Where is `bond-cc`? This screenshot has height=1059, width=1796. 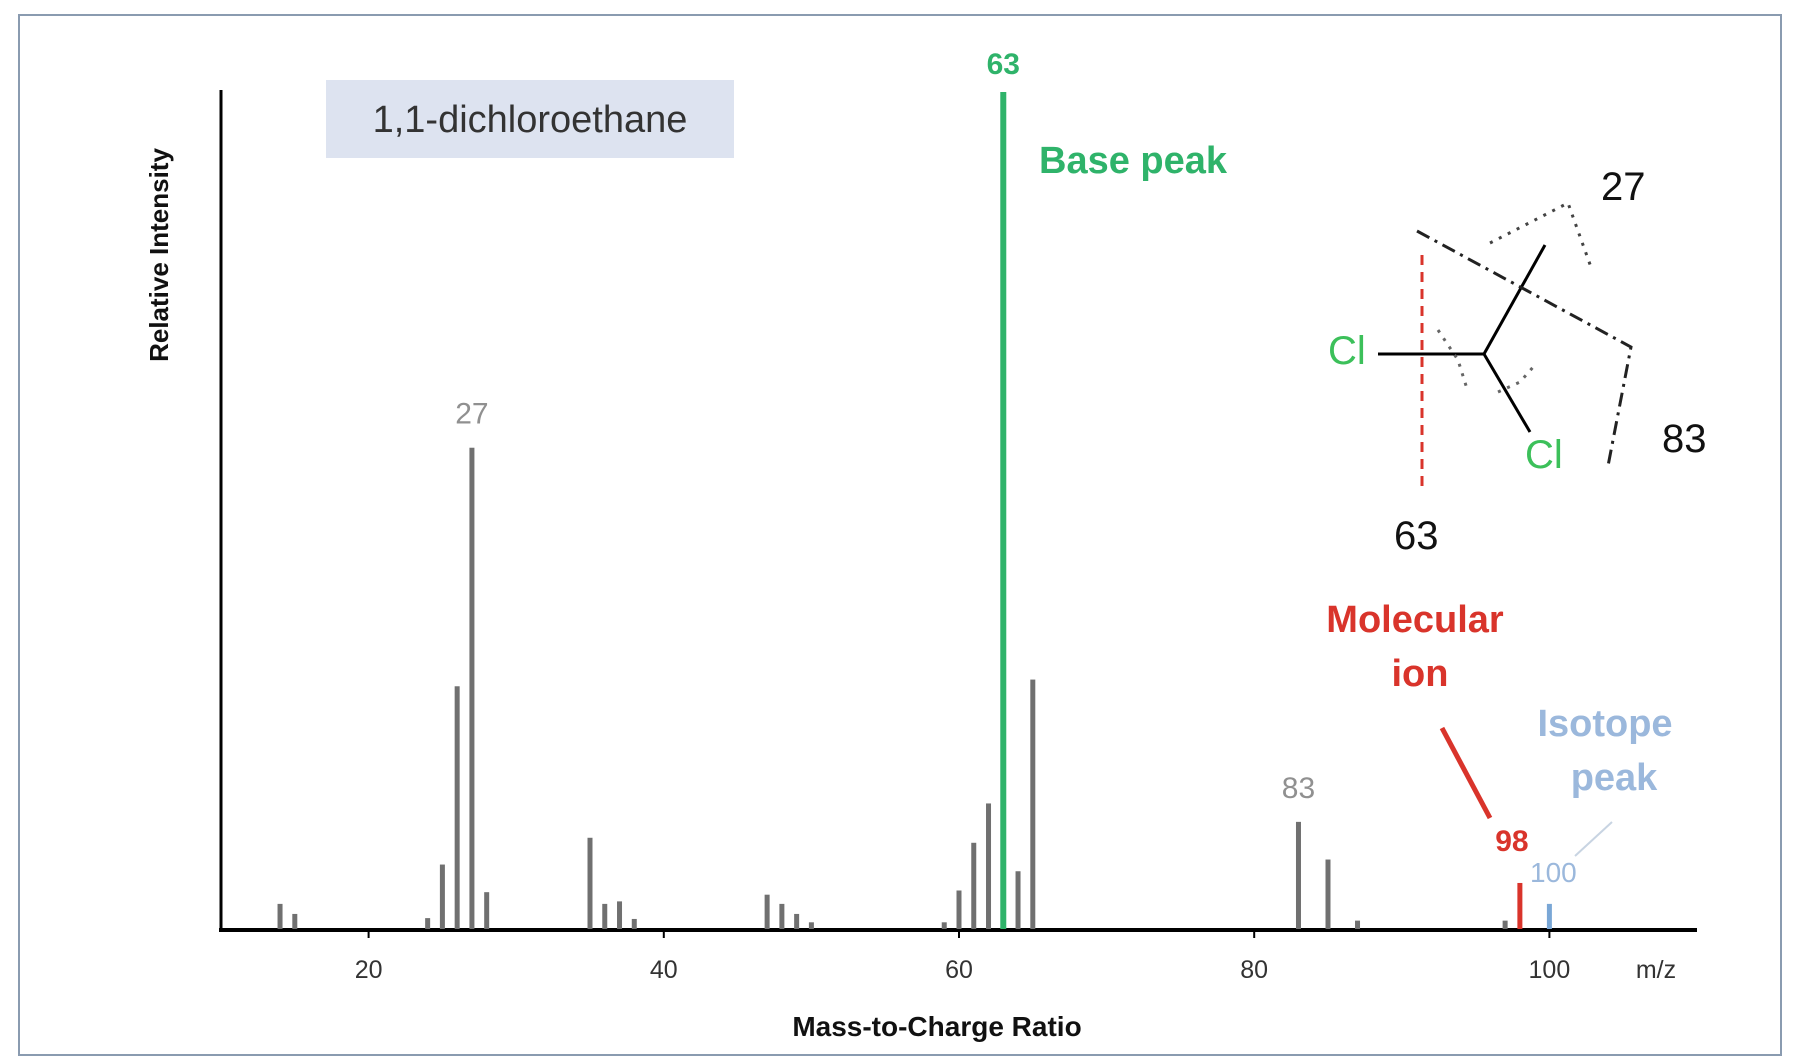
bond-cc is located at coordinates (1514, 299).